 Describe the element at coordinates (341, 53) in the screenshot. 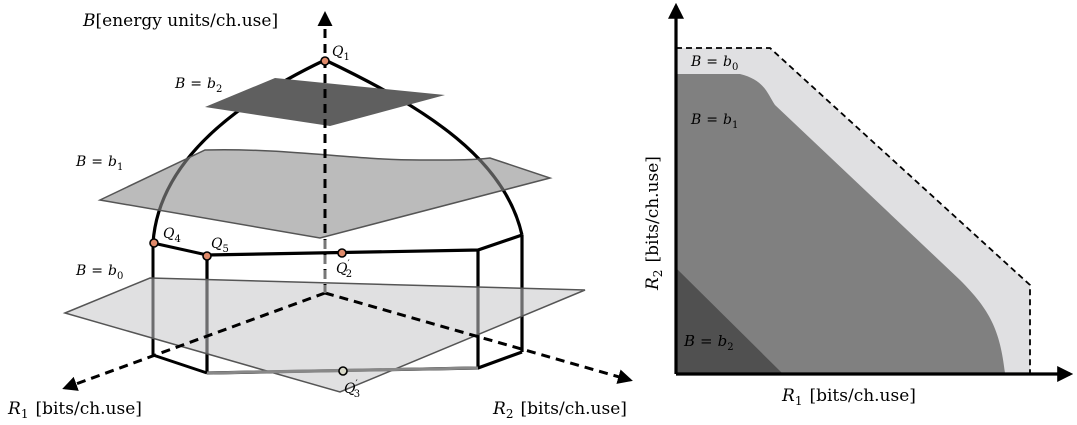

I see `point-q1-label: Q1` at that location.